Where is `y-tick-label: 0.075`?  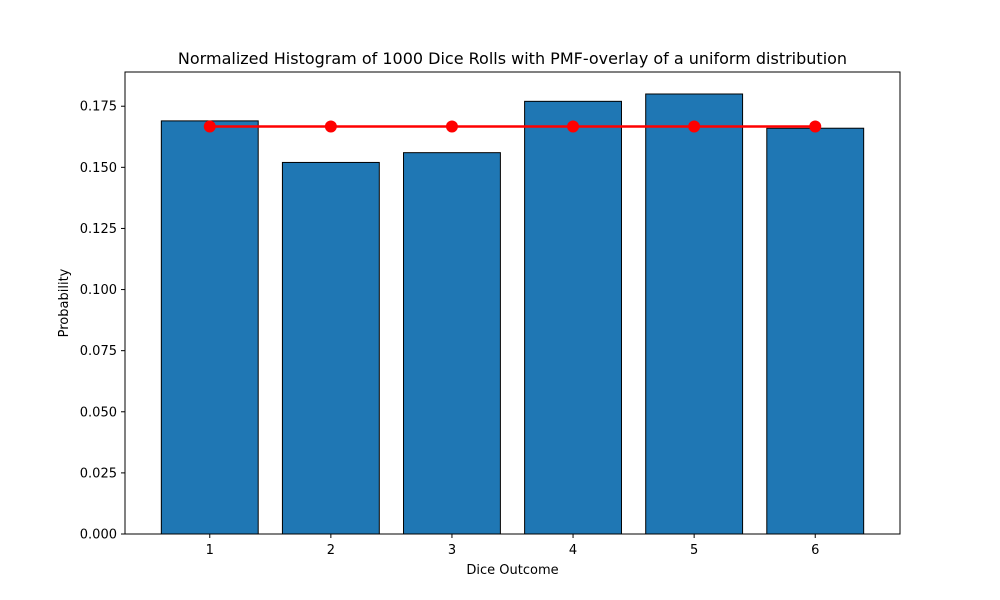 y-tick-label: 0.075 is located at coordinates (98, 351).